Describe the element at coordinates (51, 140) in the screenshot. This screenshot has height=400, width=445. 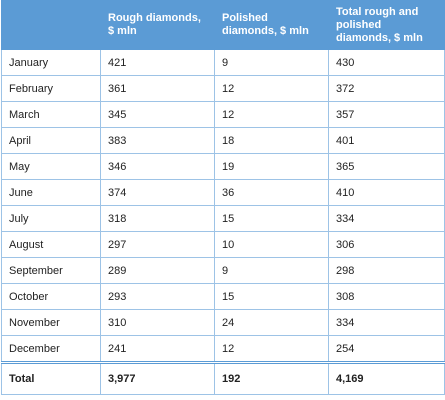
I see `row-label: April` at that location.